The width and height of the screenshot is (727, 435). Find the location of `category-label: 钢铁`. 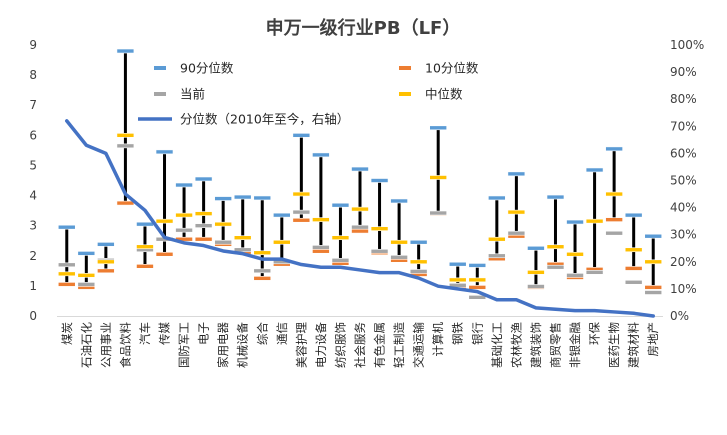

category-label: 钢铁 is located at coordinates (458, 333).